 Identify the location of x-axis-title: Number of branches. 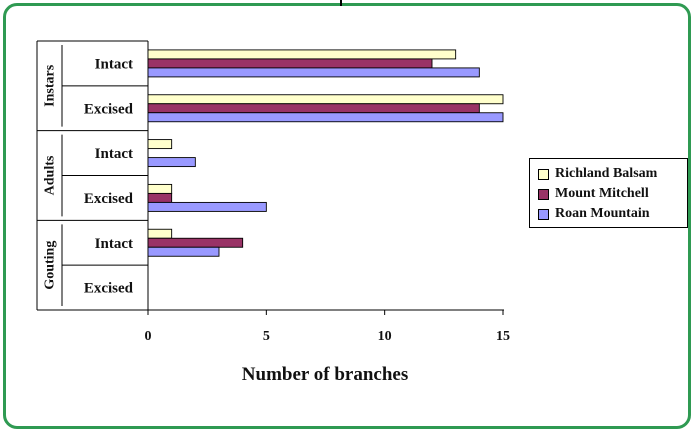
(325, 374).